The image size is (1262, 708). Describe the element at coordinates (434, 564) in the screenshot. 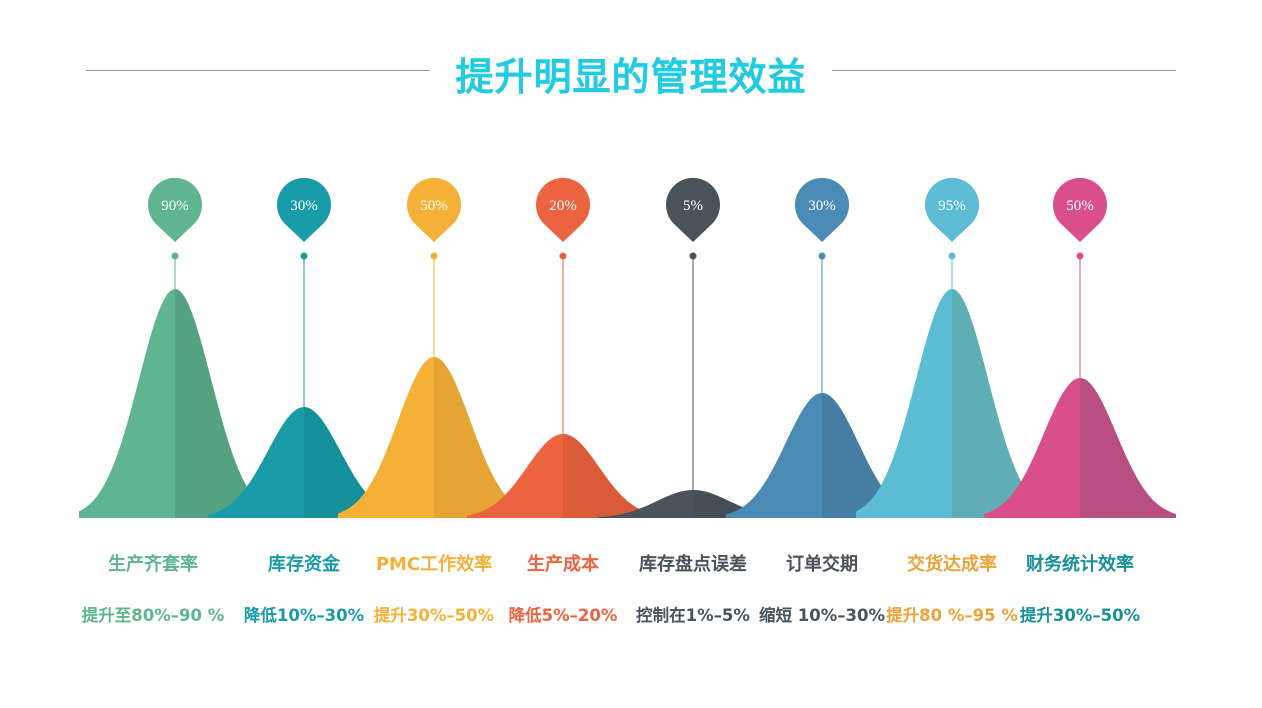

I see `item-label: PMC工作效率` at that location.